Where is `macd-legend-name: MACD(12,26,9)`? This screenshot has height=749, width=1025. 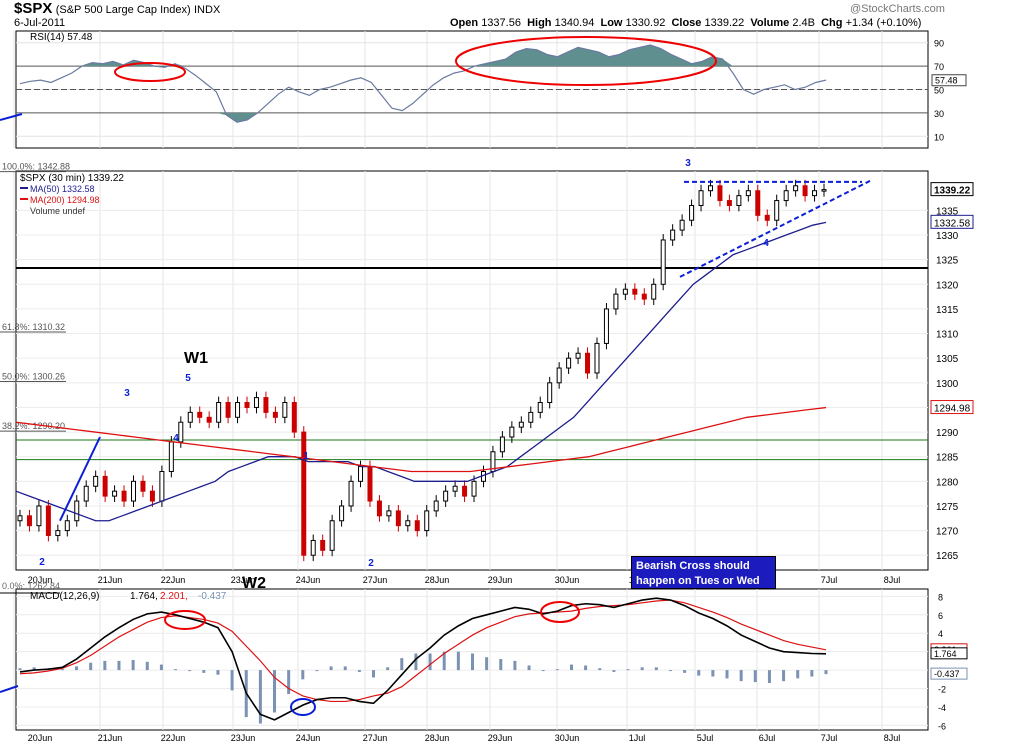 macd-legend-name: MACD(12,26,9) is located at coordinates (64, 596).